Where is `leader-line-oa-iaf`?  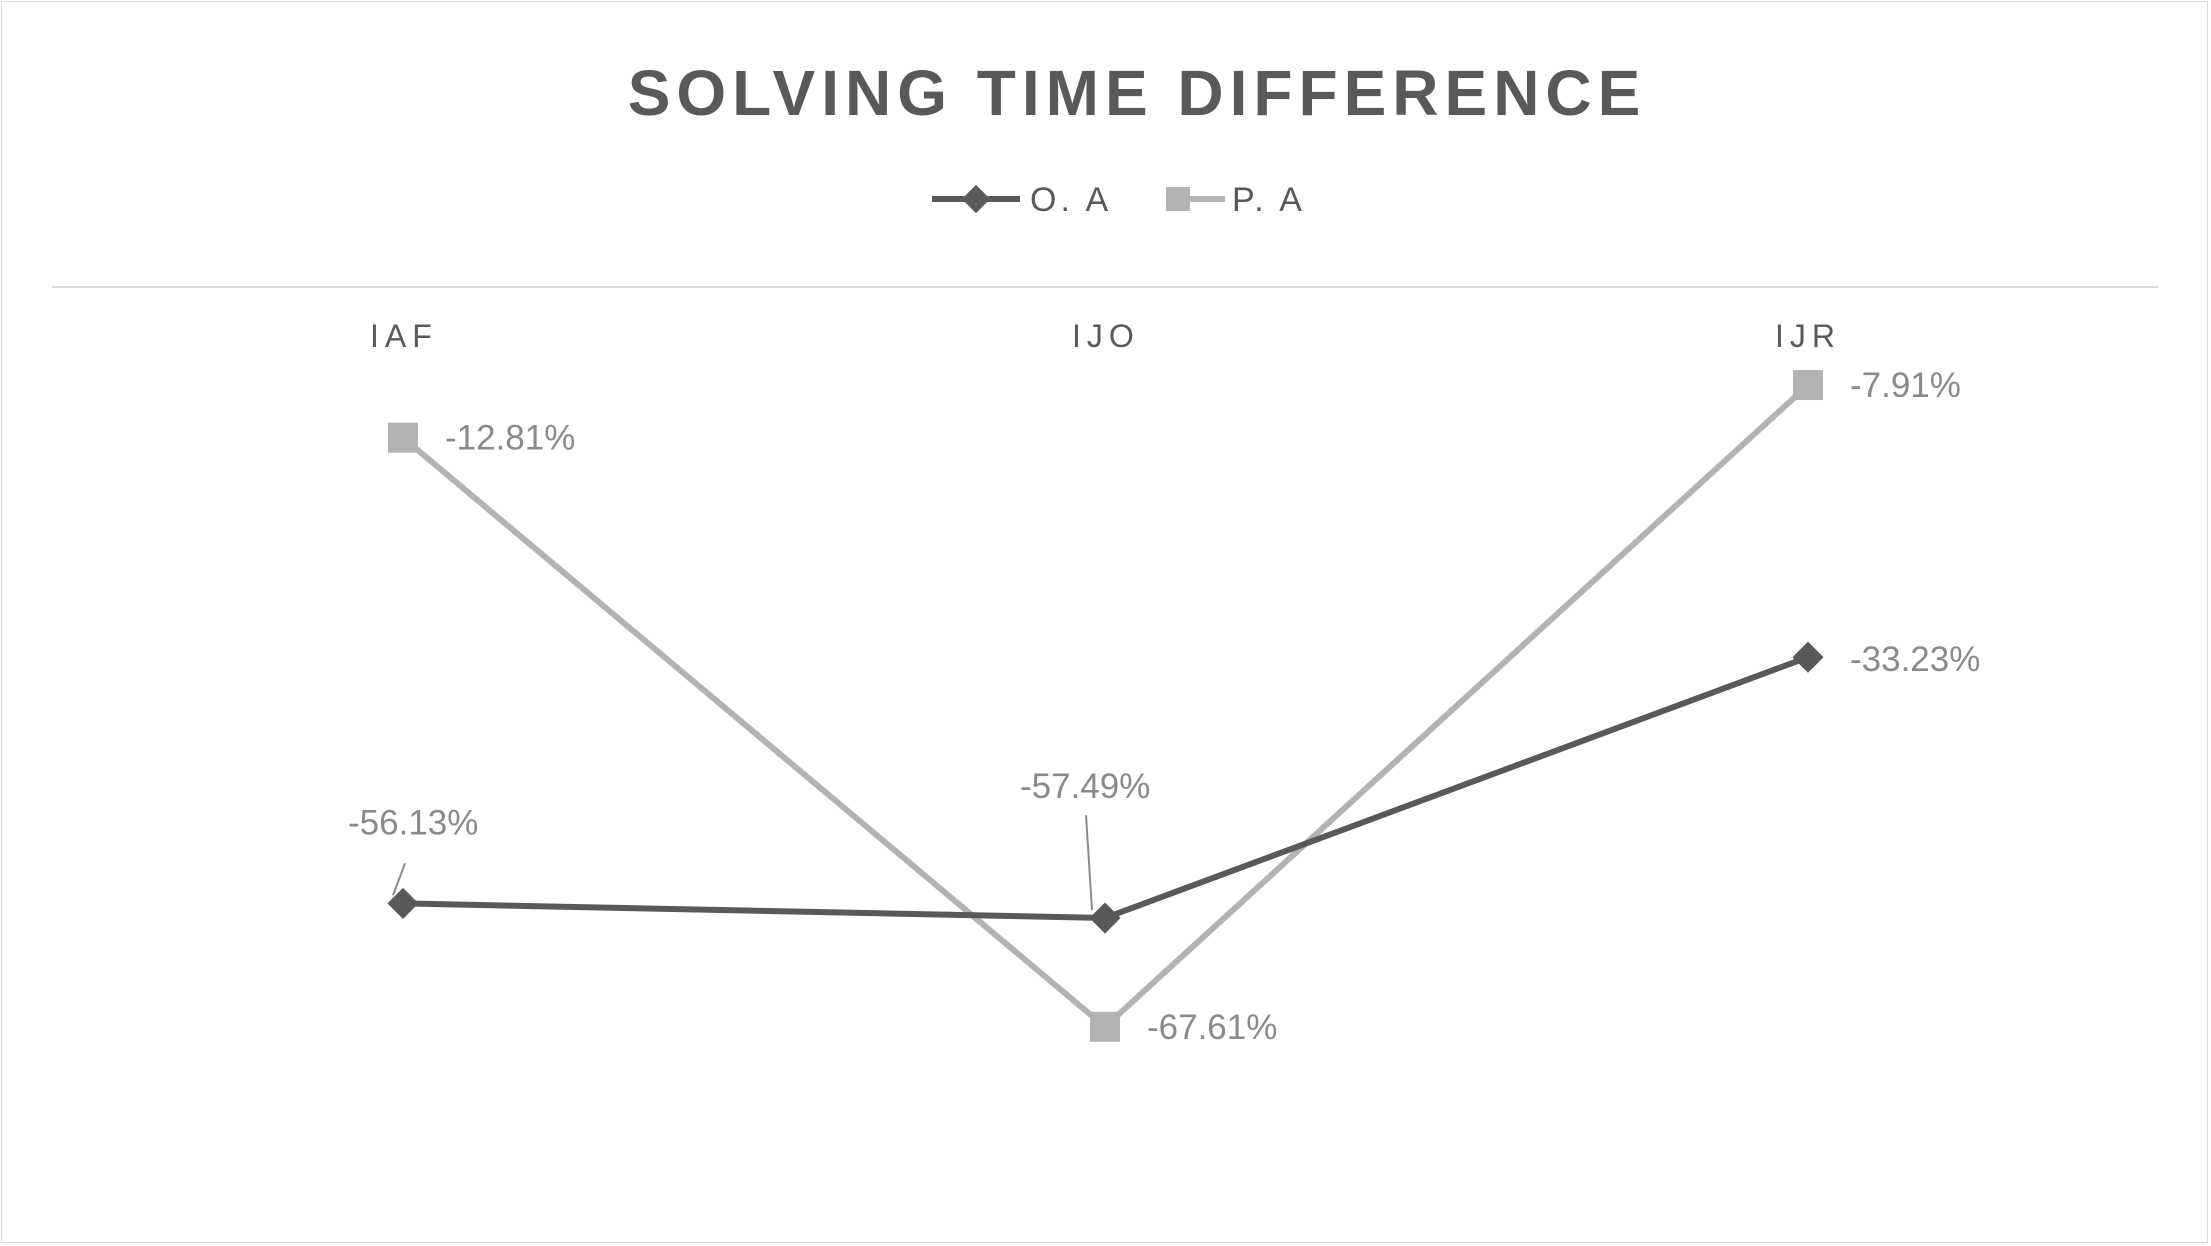
leader-line-oa-iaf is located at coordinates (399, 879).